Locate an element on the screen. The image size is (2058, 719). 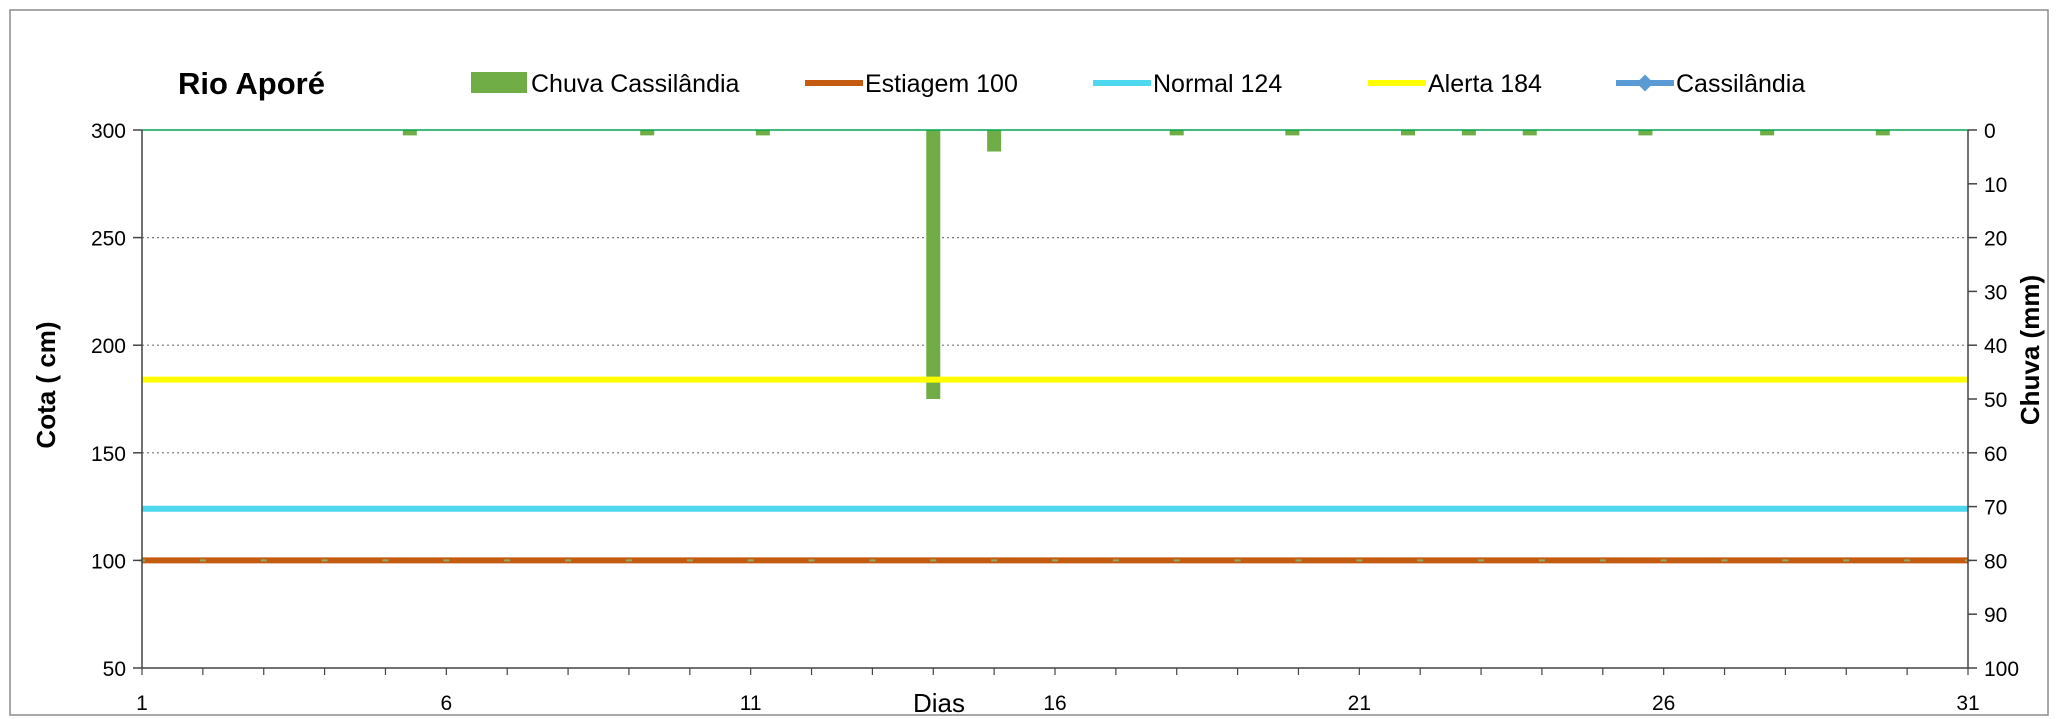
y-right-tick-label: 50 is located at coordinates (1995, 400).